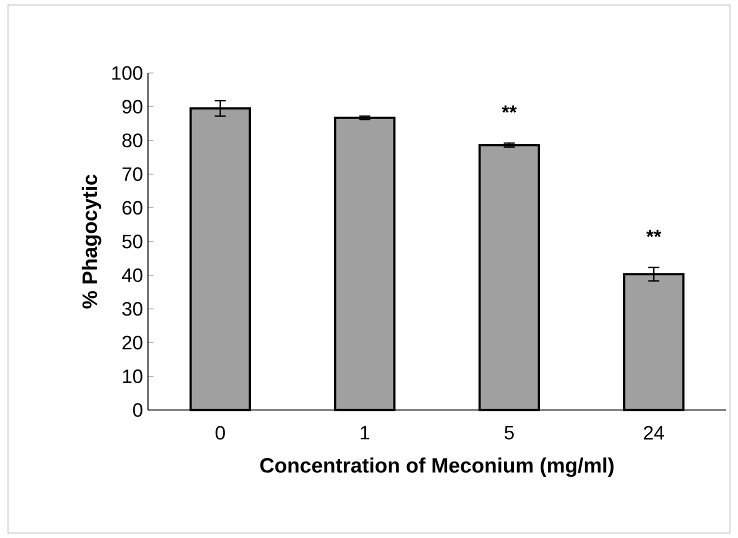 This screenshot has width=738, height=538. I want to click on y-tick-label: 80, so click(132, 141).